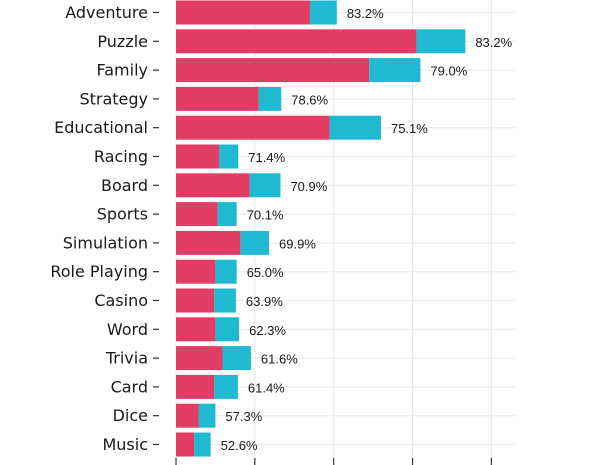 The width and height of the screenshot is (610, 465). Describe the element at coordinates (101, 127) in the screenshot. I see `category-label: Educational` at that location.